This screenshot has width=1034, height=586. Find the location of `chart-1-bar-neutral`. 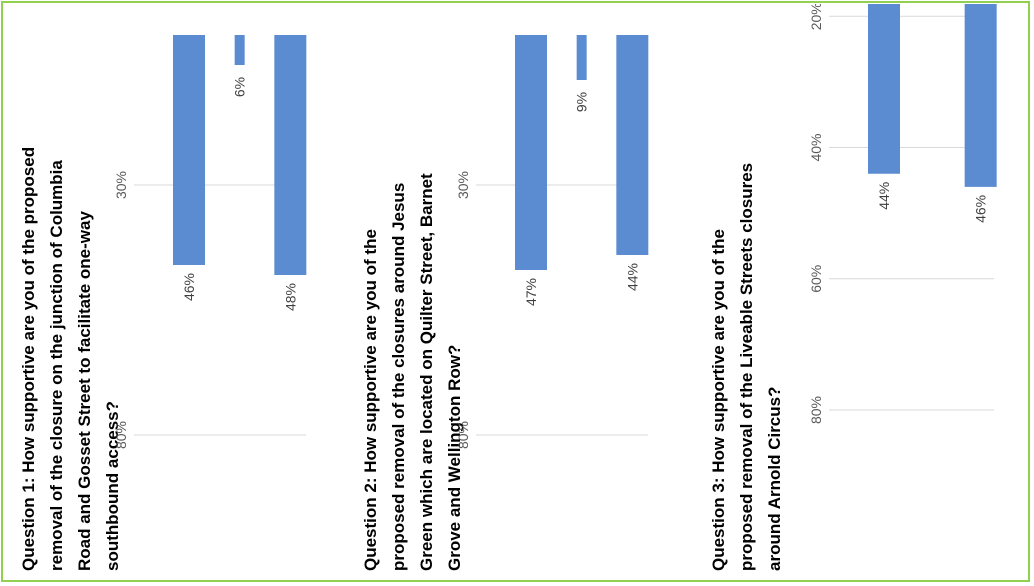

chart-1-bar-neutral is located at coordinates (239, 50).